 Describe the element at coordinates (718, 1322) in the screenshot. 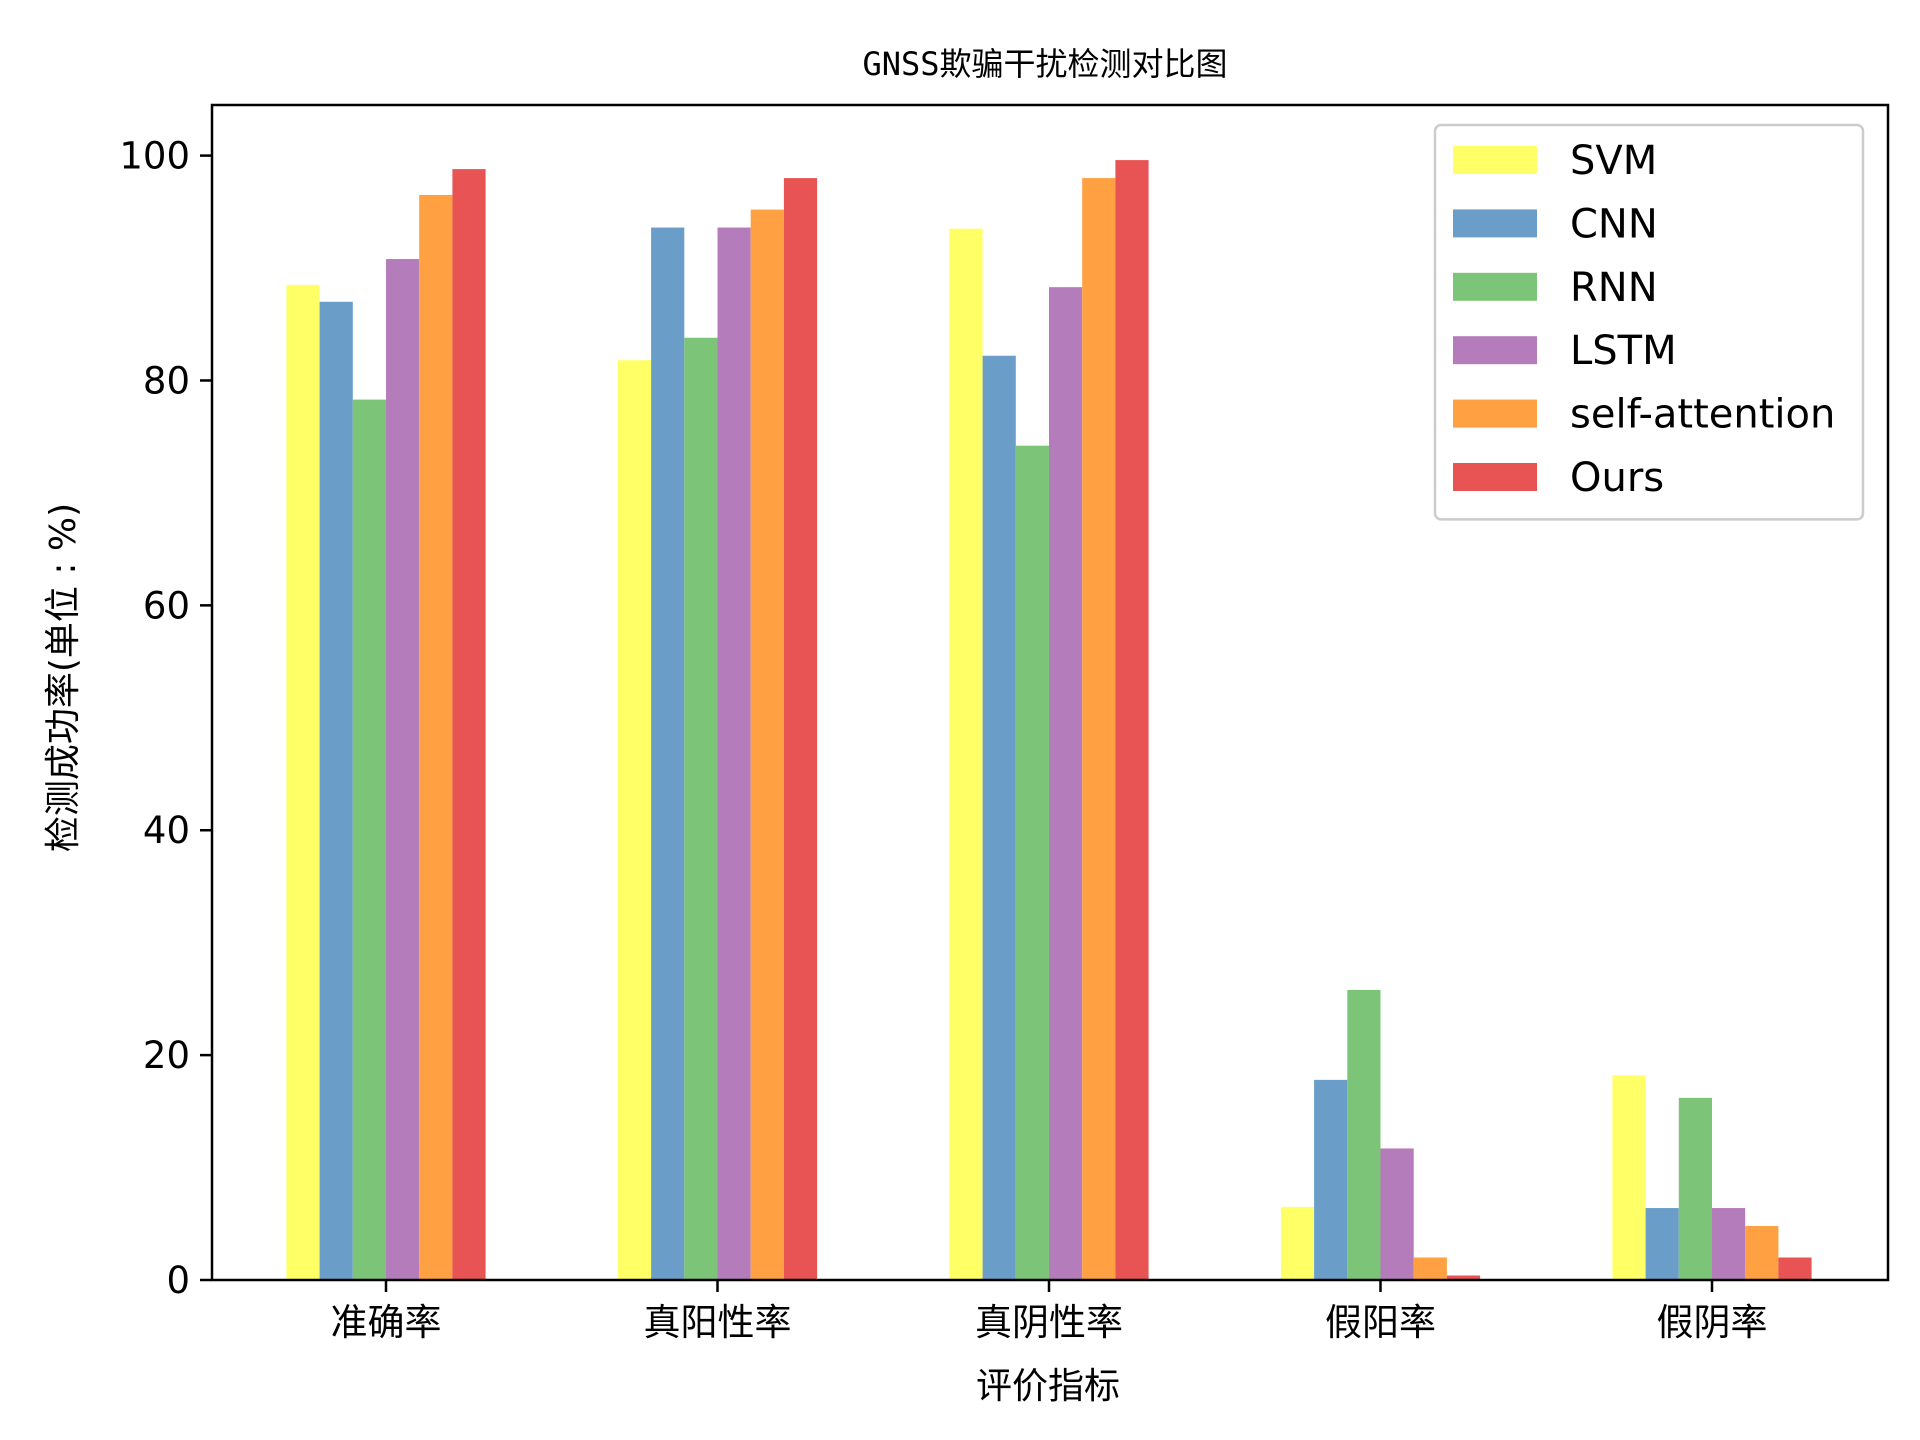

I see `x-tick-label: 真阳性率` at that location.